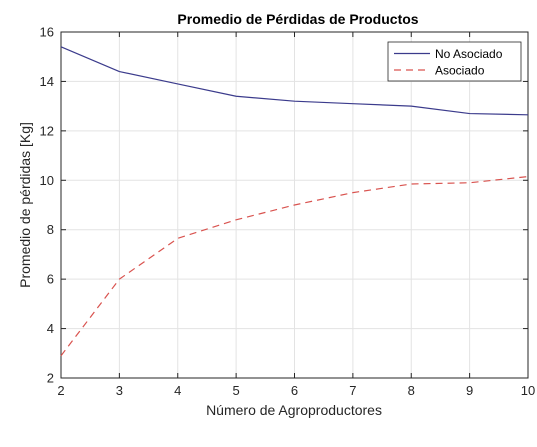  I want to click on y-axis-label: Promedio de pérdidas [Kg], so click(25, 205).